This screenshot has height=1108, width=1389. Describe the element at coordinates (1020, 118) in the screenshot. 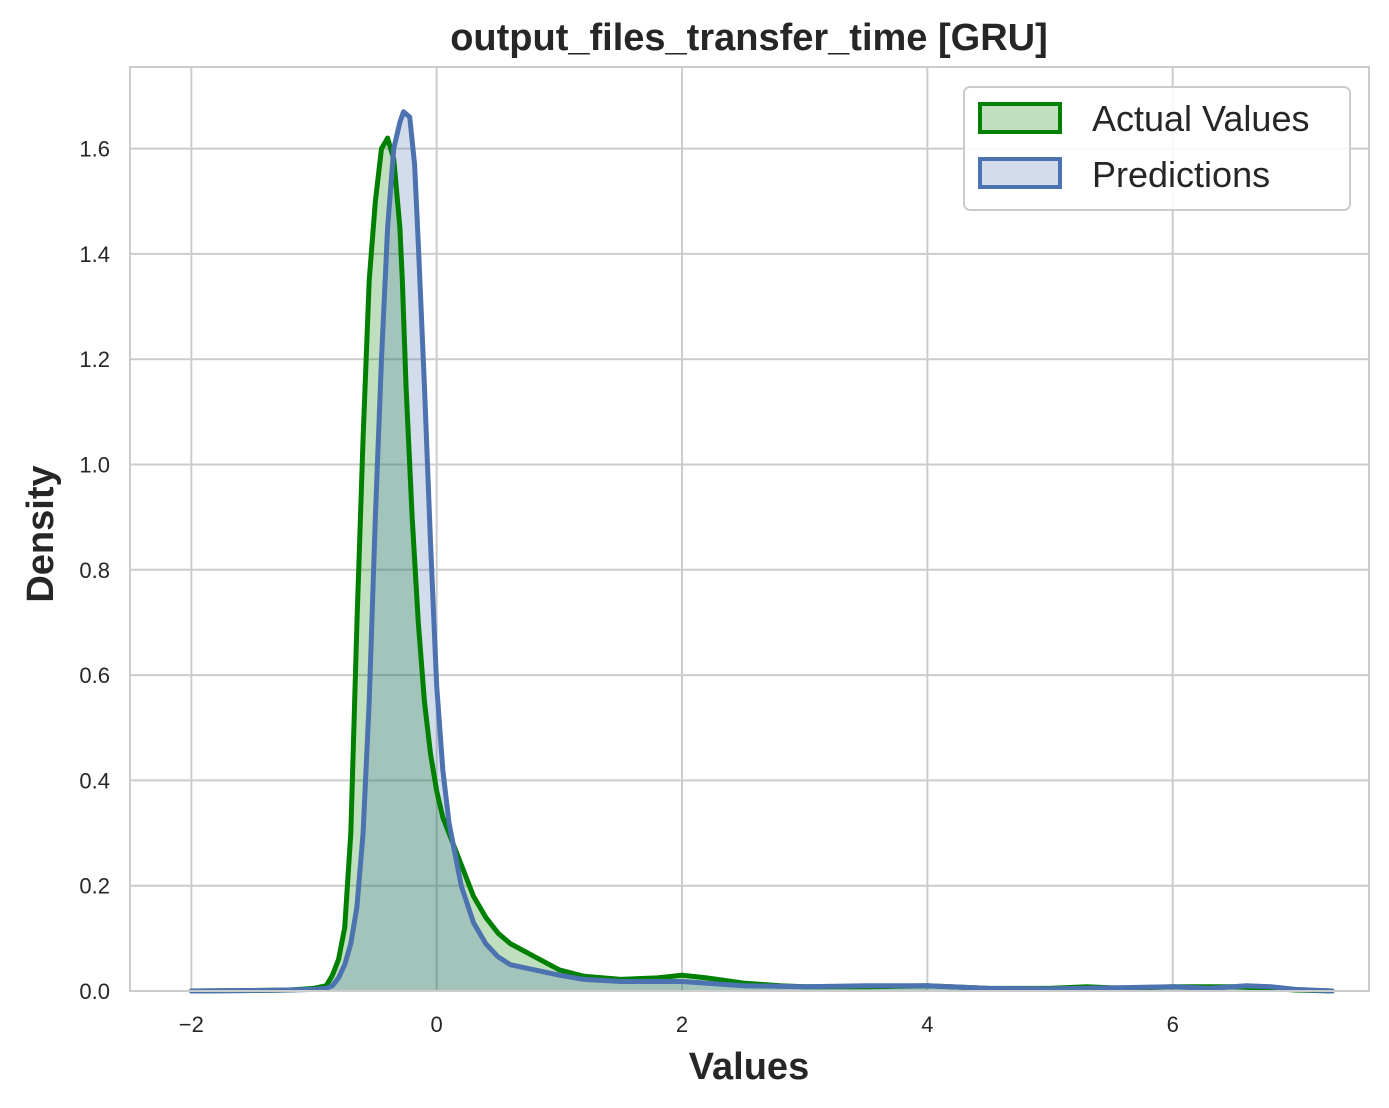

I see `legend-swatch-actual` at that location.